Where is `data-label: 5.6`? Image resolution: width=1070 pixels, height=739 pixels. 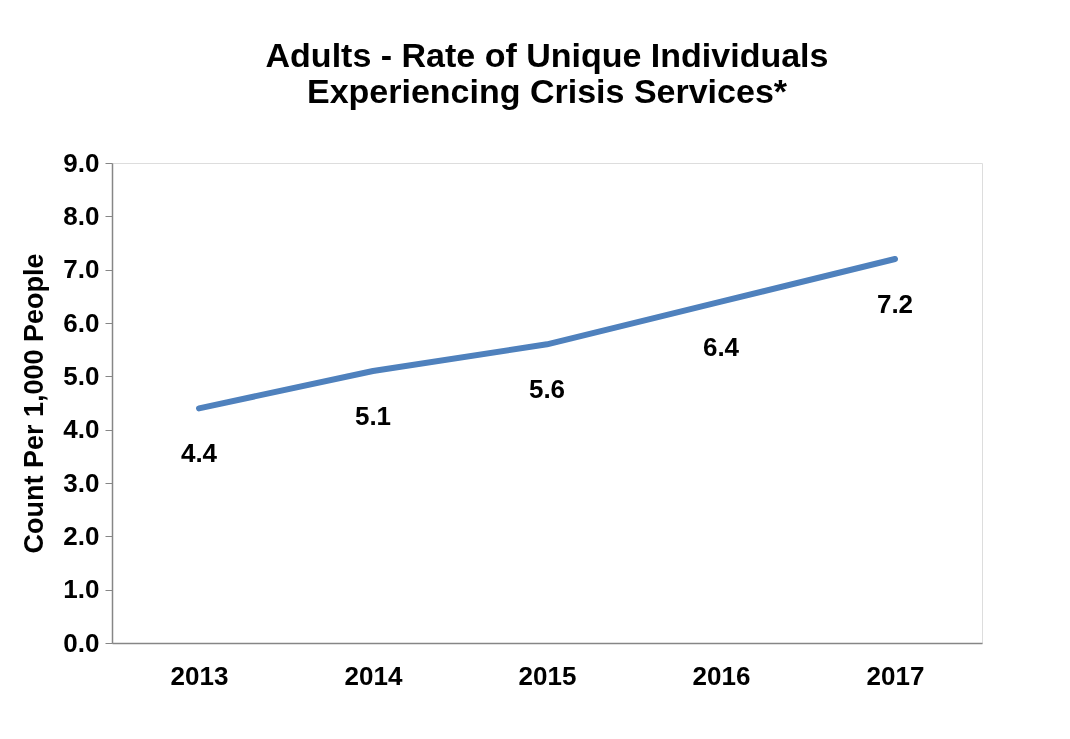
data-label: 5.6 is located at coordinates (547, 389).